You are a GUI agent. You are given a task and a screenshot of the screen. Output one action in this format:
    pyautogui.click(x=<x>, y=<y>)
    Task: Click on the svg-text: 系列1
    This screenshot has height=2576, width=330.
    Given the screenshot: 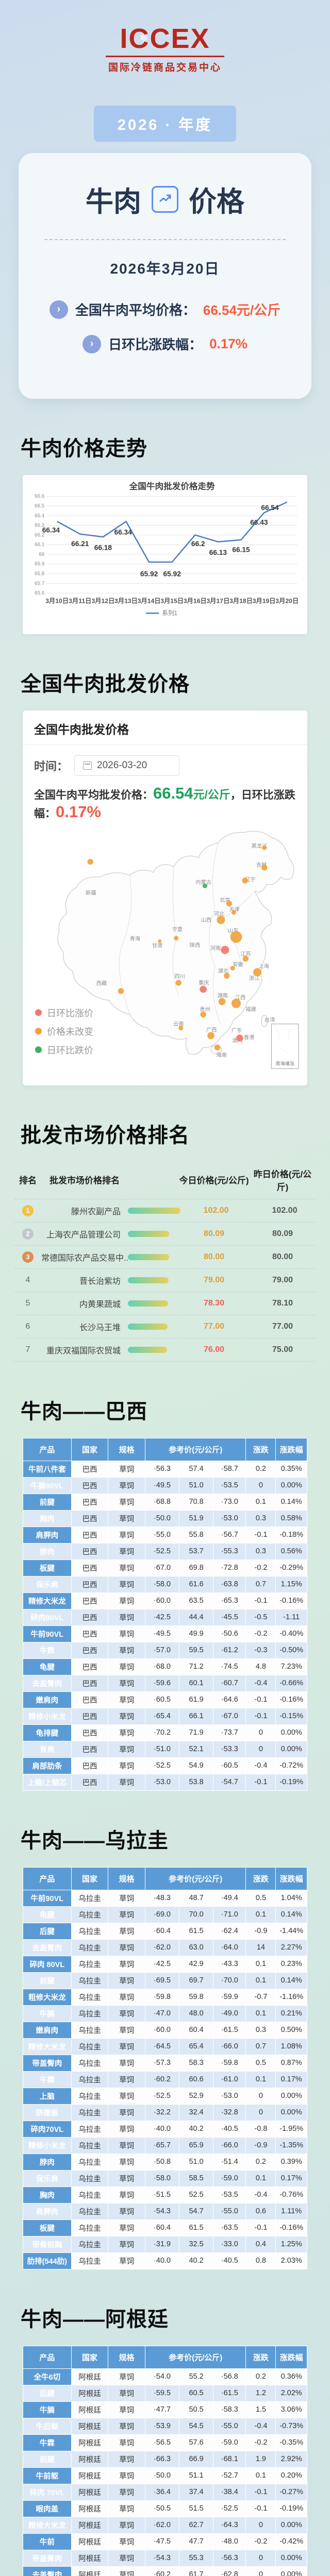 What is the action you would take?
    pyautogui.click(x=169, y=613)
    